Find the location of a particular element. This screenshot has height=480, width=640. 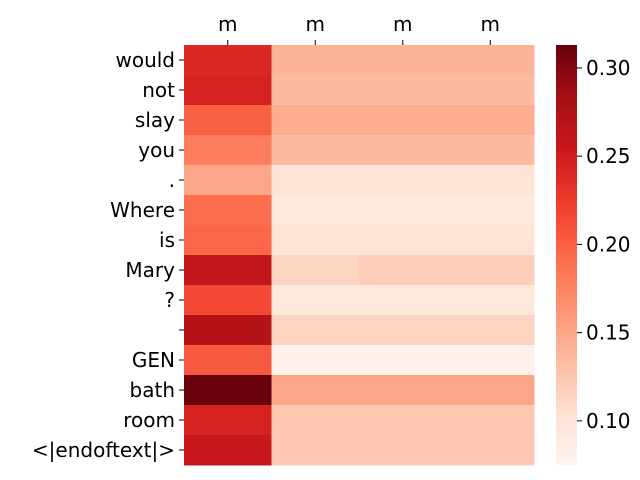

y-tick-label: GEN is located at coordinates (153, 360).